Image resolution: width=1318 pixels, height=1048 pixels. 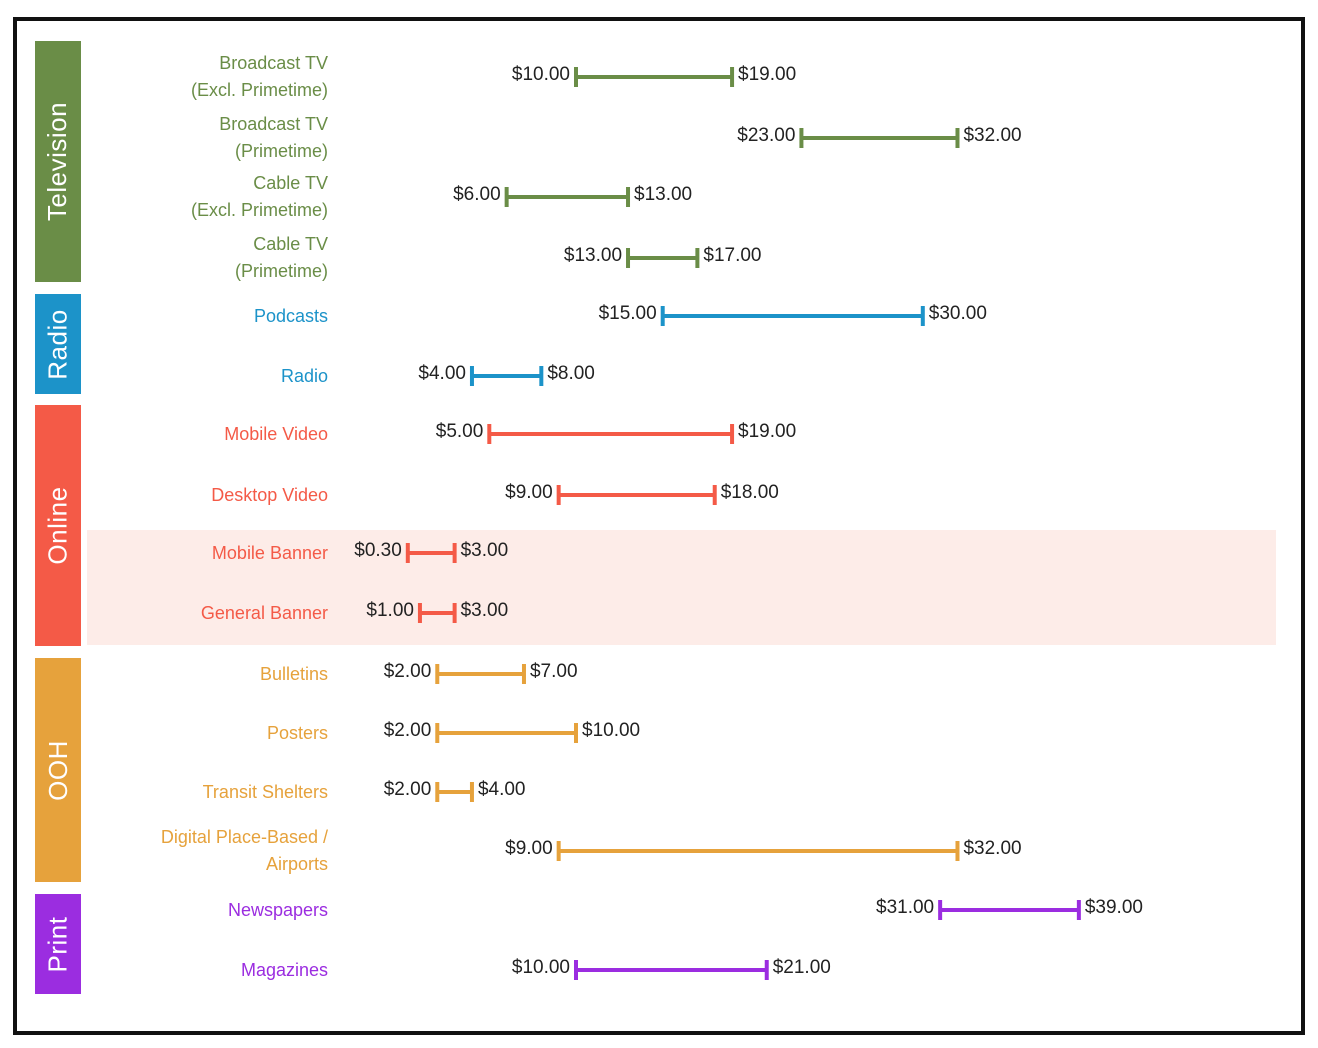 What do you see at coordinates (732, 255) in the screenshot?
I see `high-value-label: $17.00` at bounding box center [732, 255].